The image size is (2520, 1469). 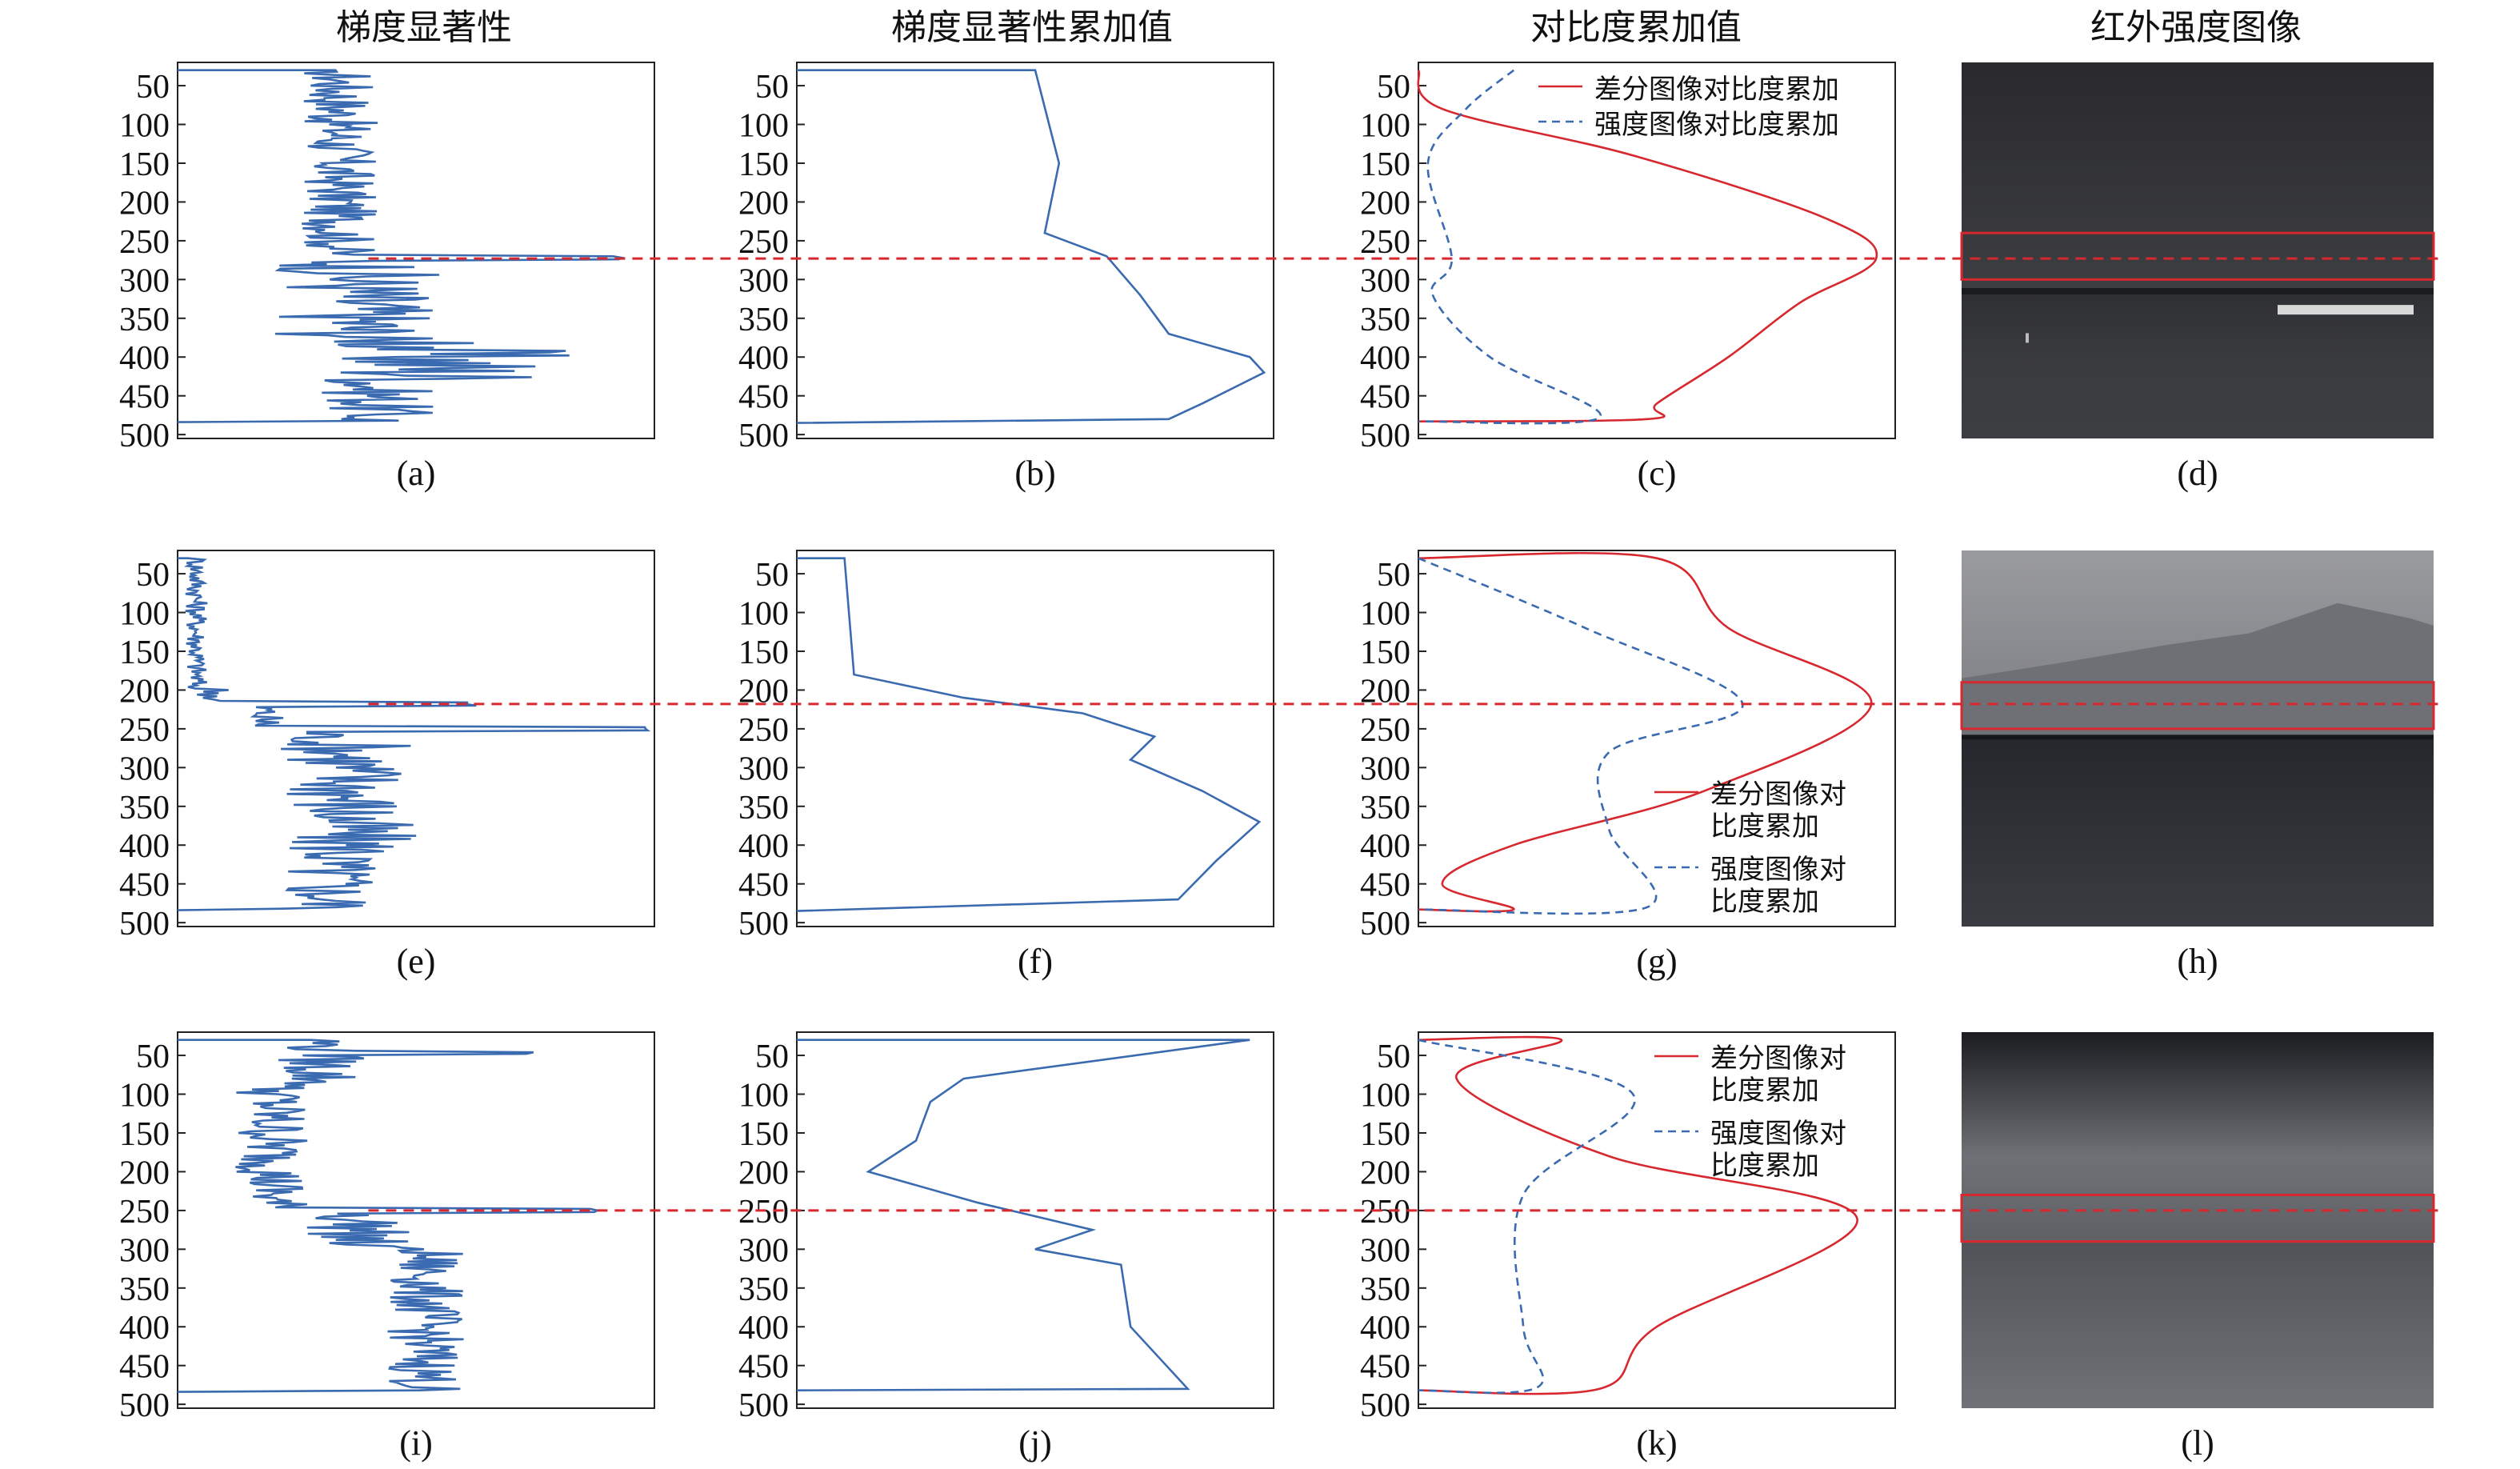 I want to click on panel-label-c: (c), so click(x=1657, y=473).